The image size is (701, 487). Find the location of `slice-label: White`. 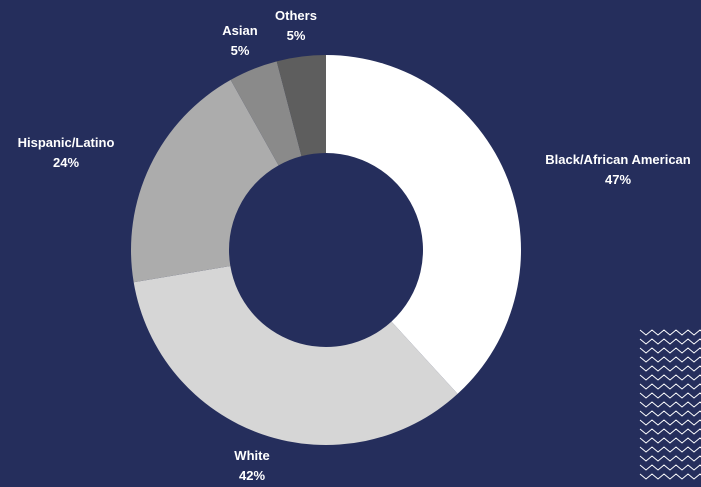

slice-label: White is located at coordinates (251, 455).